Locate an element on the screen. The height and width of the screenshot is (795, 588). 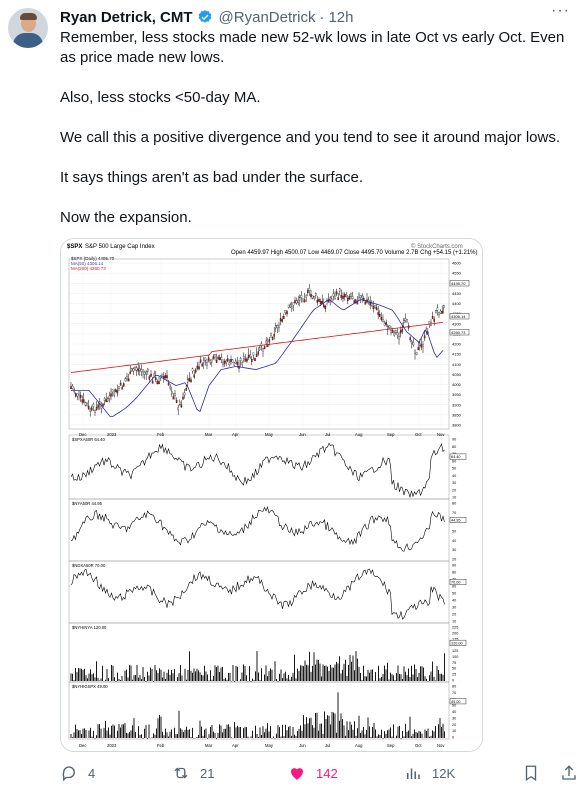
legend-ma50: MA(50) 4306.14 is located at coordinates (87, 263).